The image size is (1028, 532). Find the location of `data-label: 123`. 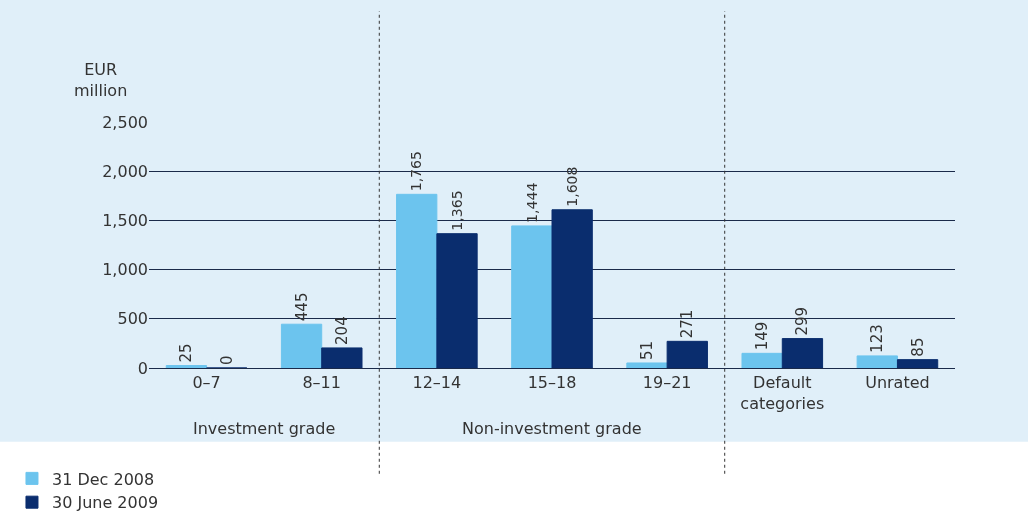

data-label: 123 is located at coordinates (877, 338).